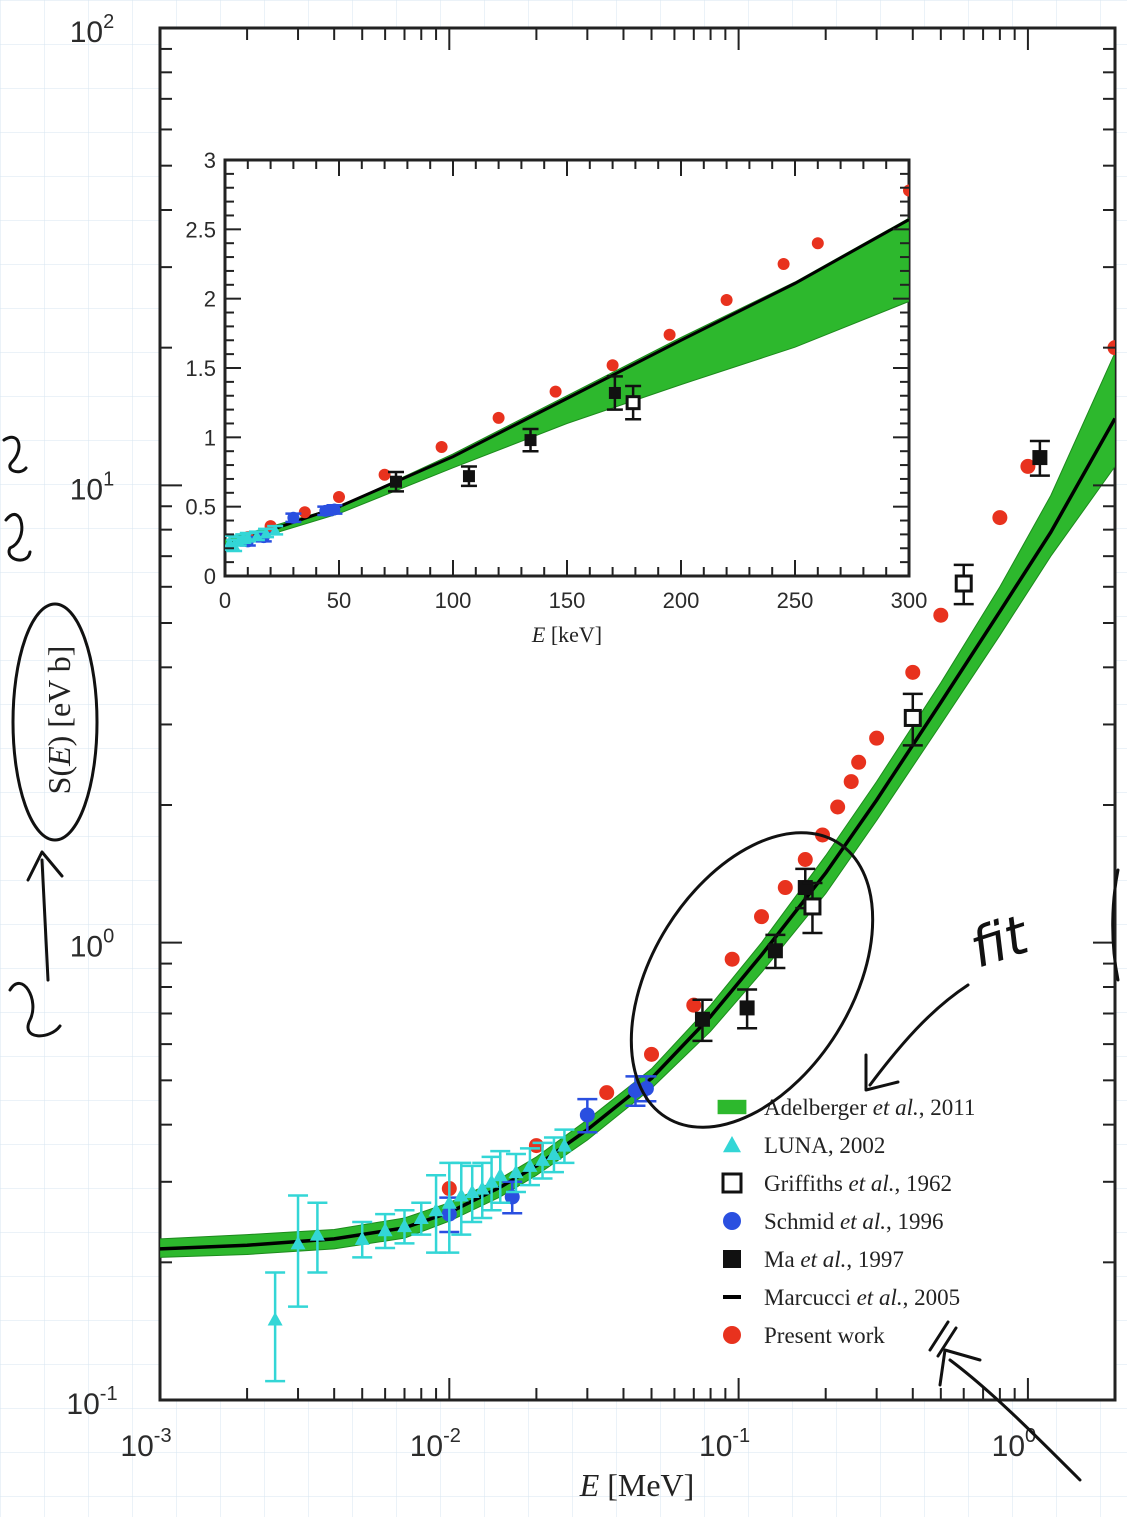  Describe the element at coordinates (567, 600) in the screenshot. I see `inset-x-tick-label: 150` at that location.